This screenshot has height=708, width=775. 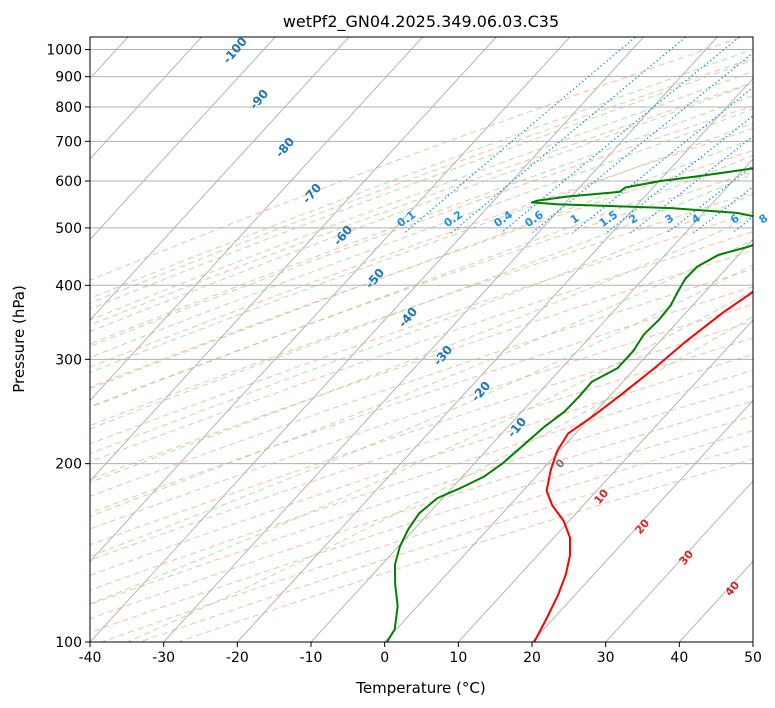 I want to click on y-tick-label: 800, so click(x=68, y=108).